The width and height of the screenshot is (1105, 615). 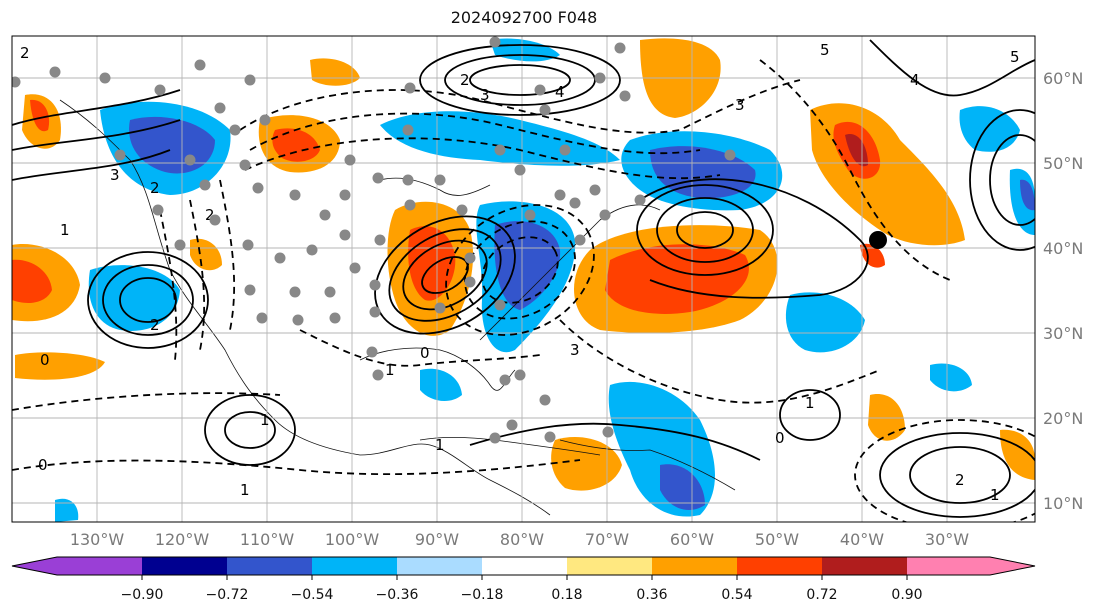 What do you see at coordinates (947, 539) in the screenshot?
I see `svg-text: 30°W` at bounding box center [947, 539].